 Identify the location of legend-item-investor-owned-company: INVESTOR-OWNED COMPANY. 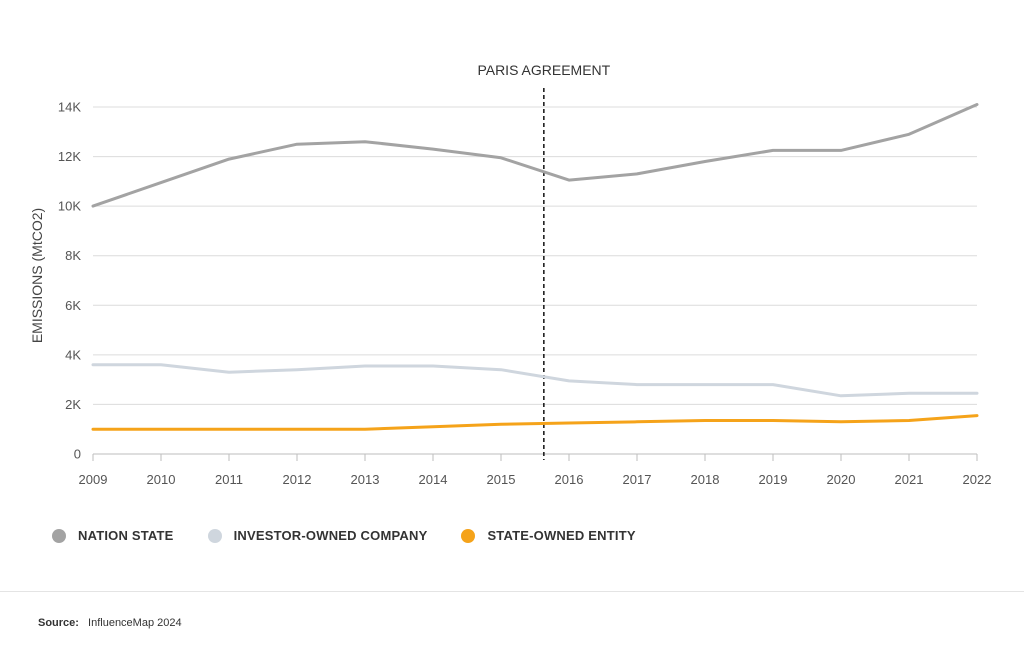
(317, 535).